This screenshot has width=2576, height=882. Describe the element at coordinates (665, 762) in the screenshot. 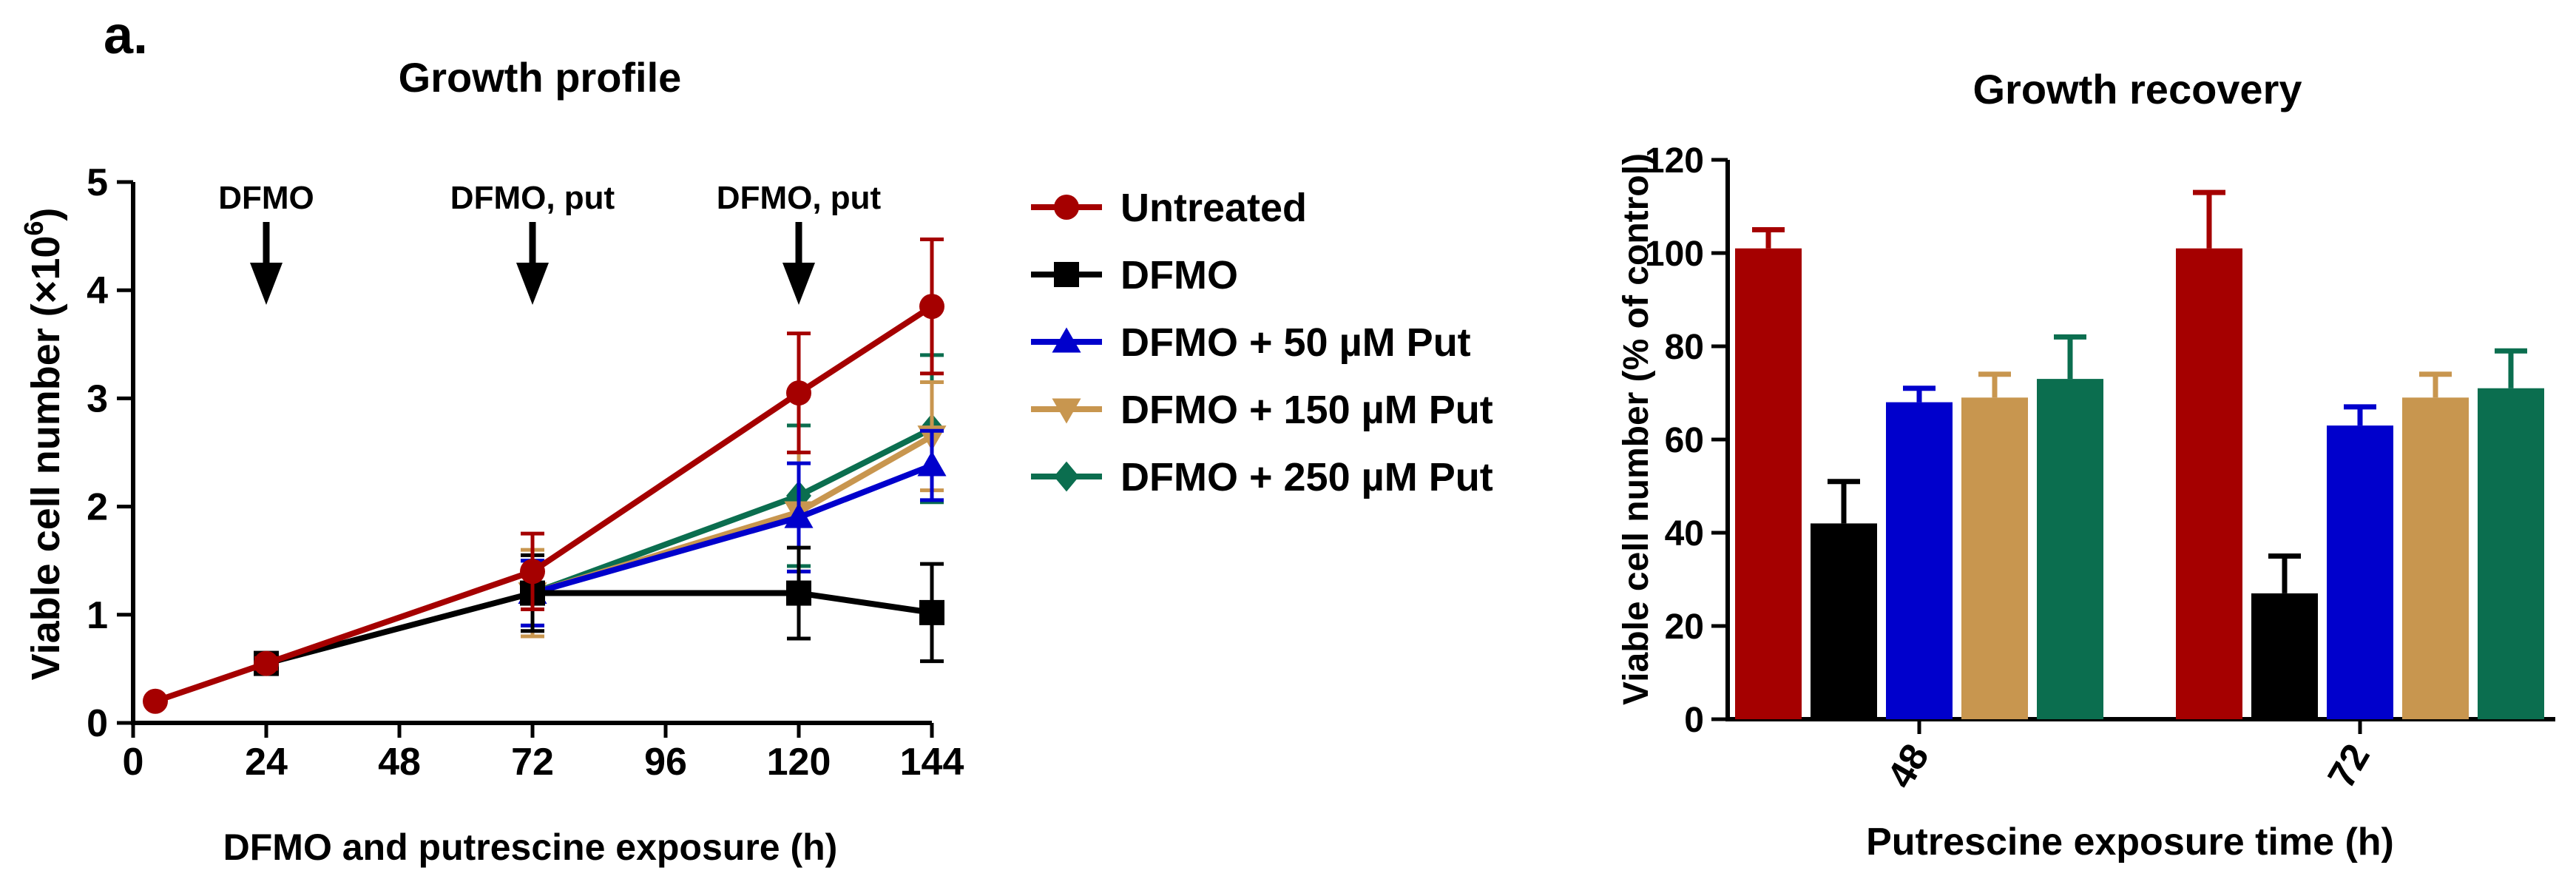

I see `x-tick-label: 96` at that location.